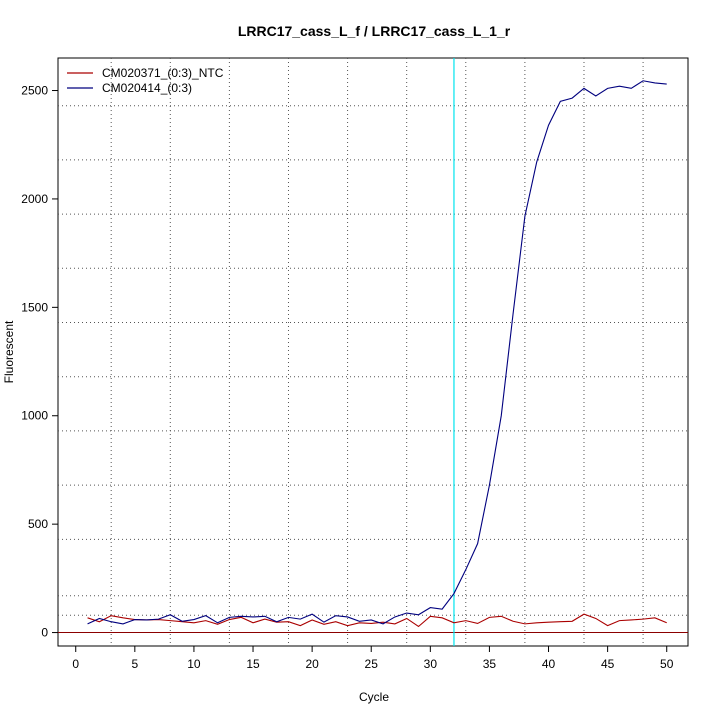 The image size is (720, 720). Describe the element at coordinates (312, 664) in the screenshot. I see `x-tick-label: 20` at that location.